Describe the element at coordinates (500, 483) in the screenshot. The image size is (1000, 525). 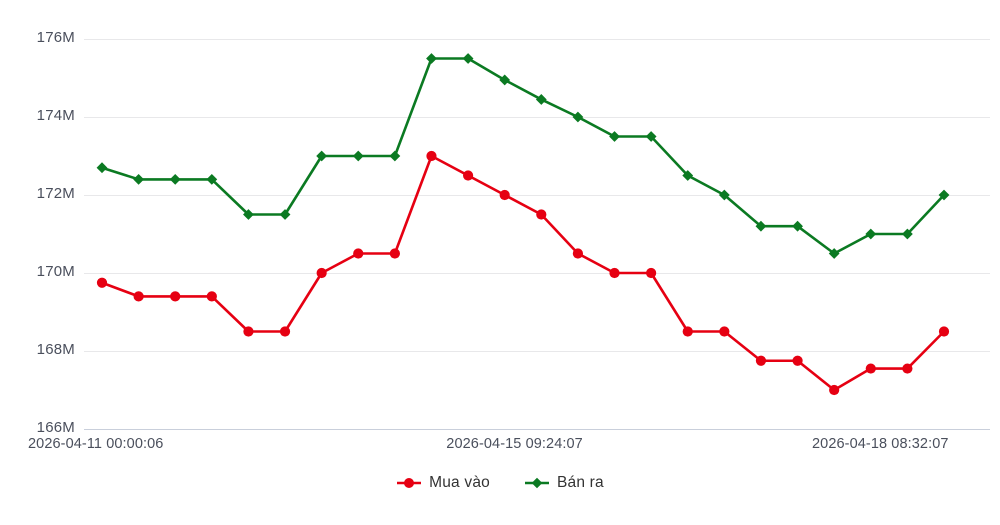
I see `chart-legend: Mua vào Bán ra` at that location.